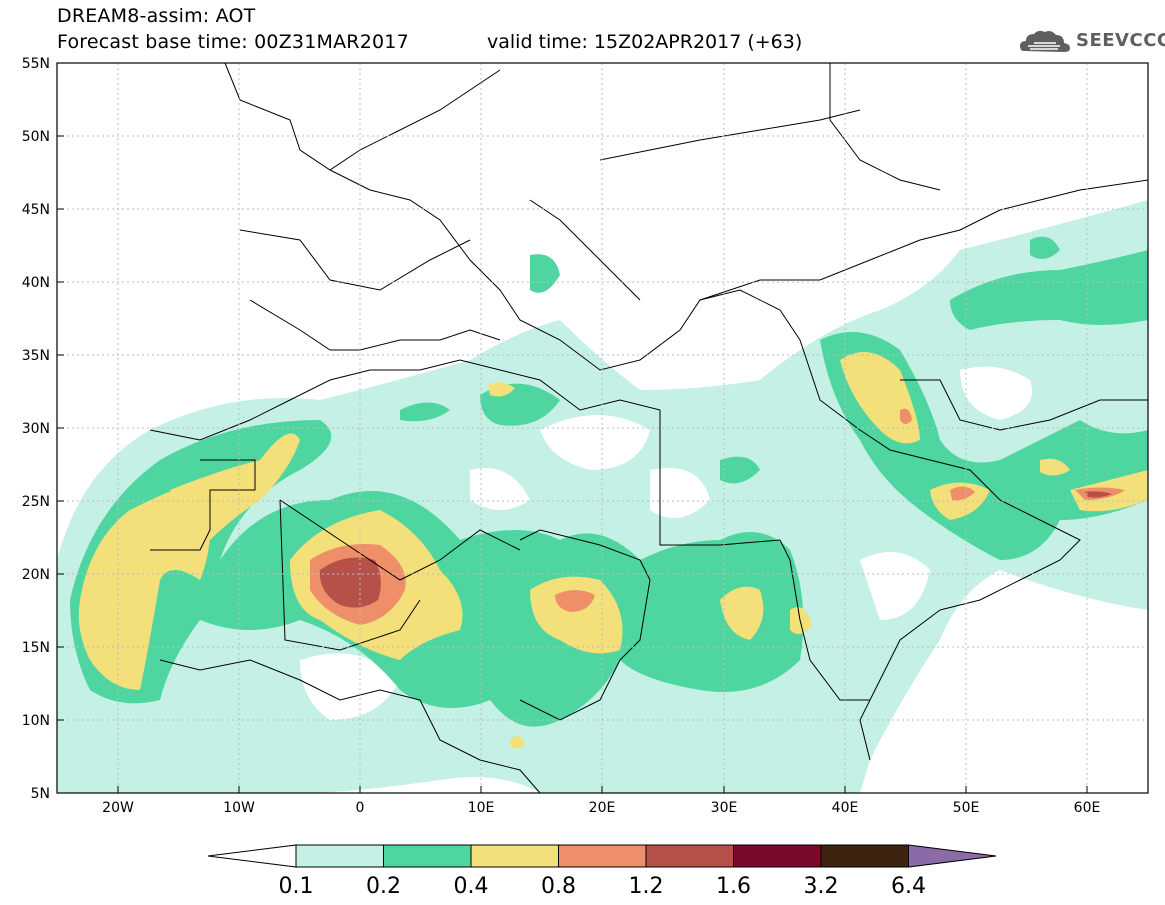 This screenshot has width=1165, height=905. What do you see at coordinates (156, 16) in the screenshot?
I see `map-title: DREAM8-assim: AOT` at bounding box center [156, 16].